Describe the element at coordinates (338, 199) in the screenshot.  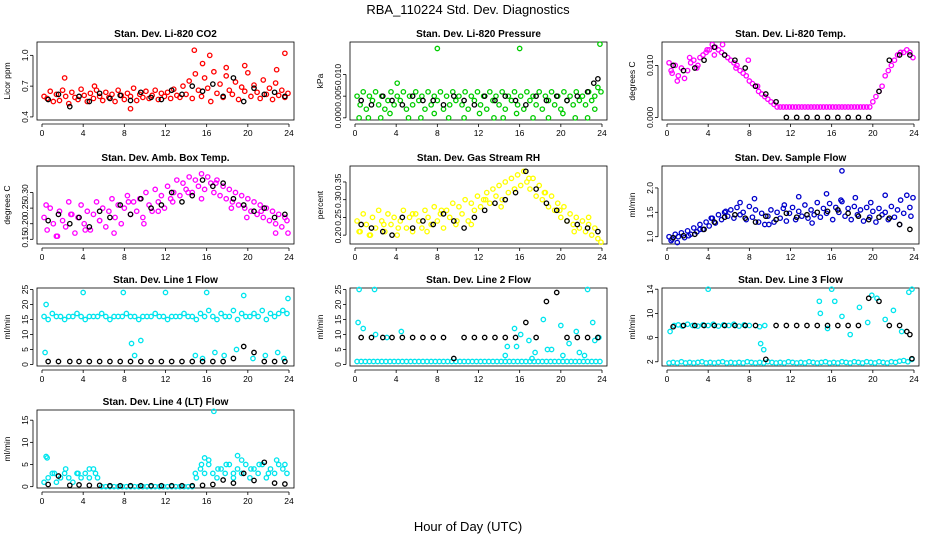
I see `y-tick-label: 0.30` at that location.